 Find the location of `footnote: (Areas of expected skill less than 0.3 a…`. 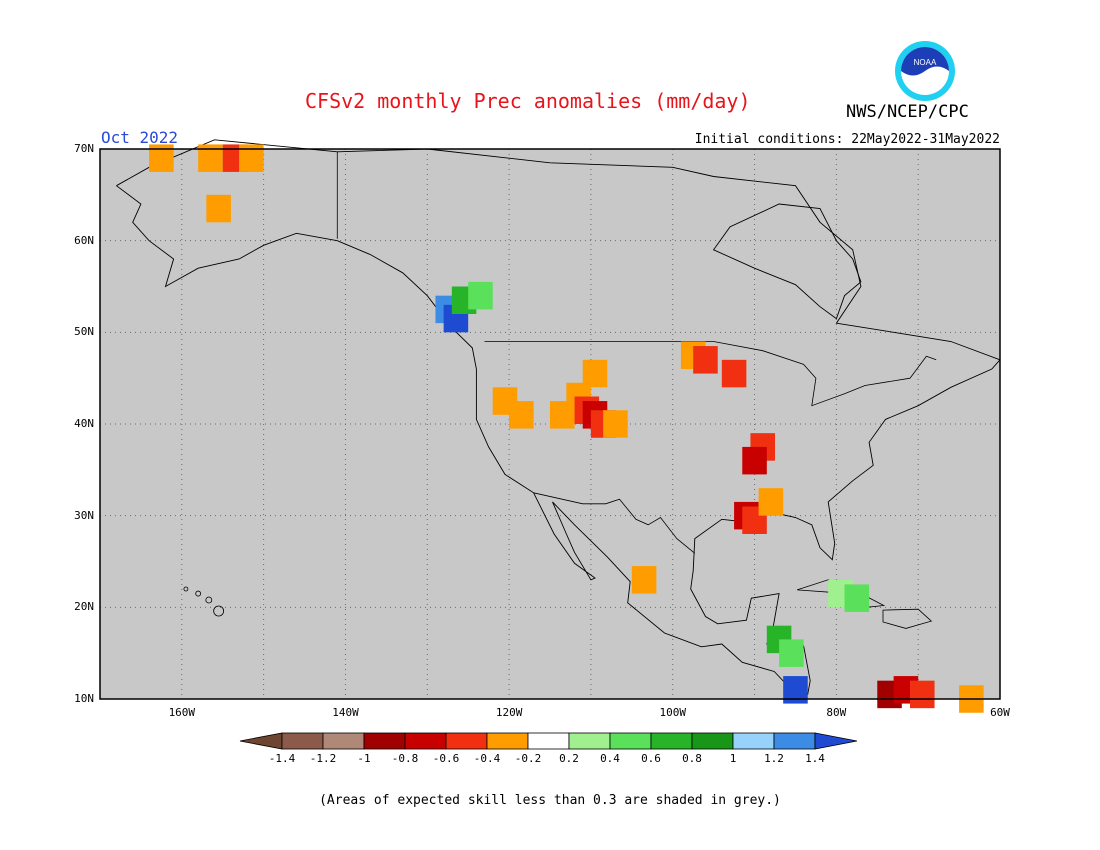

footnote: (Areas of expected skill less than 0.3 a… is located at coordinates (550, 800).